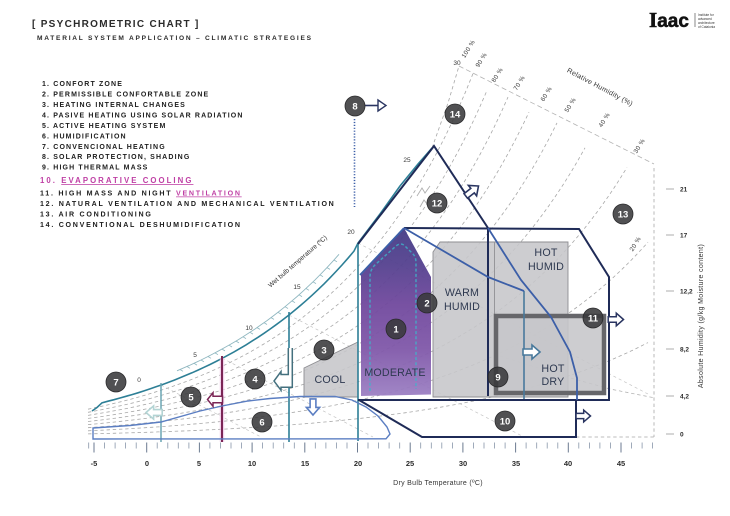  Describe the element at coordinates (115, 382) in the screenshot. I see `svg-text: 7` at that location.